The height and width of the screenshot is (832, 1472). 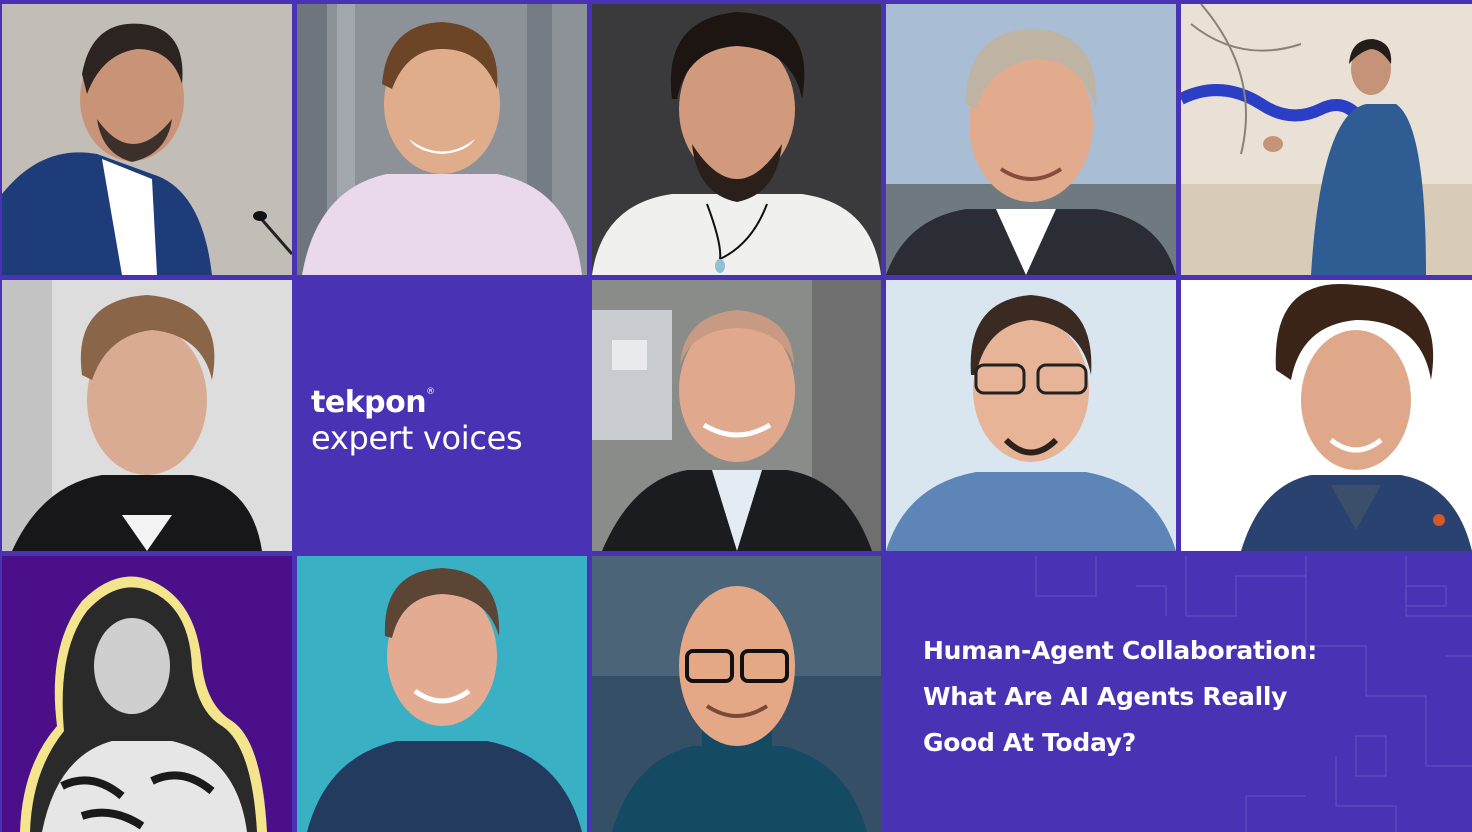 I want to click on portrait-bald-man-dark-suit, so click(x=736, y=415).